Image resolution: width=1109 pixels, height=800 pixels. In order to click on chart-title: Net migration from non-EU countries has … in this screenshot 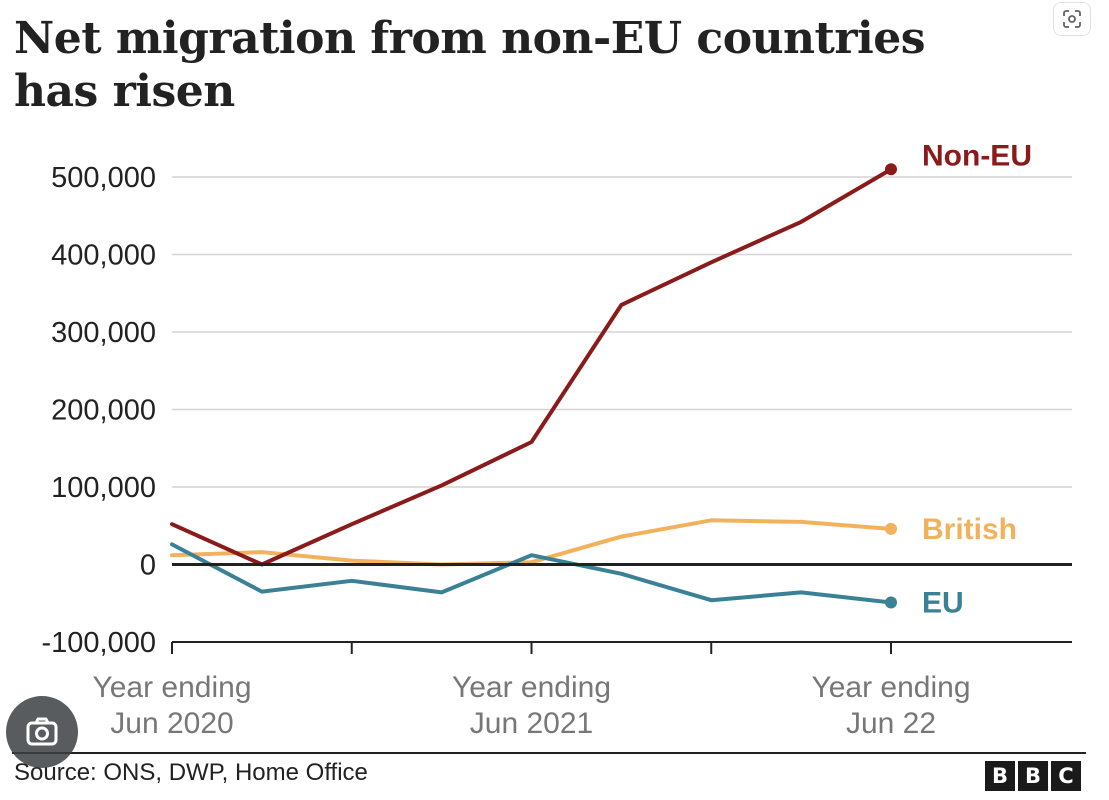, I will do `click(470, 65)`.